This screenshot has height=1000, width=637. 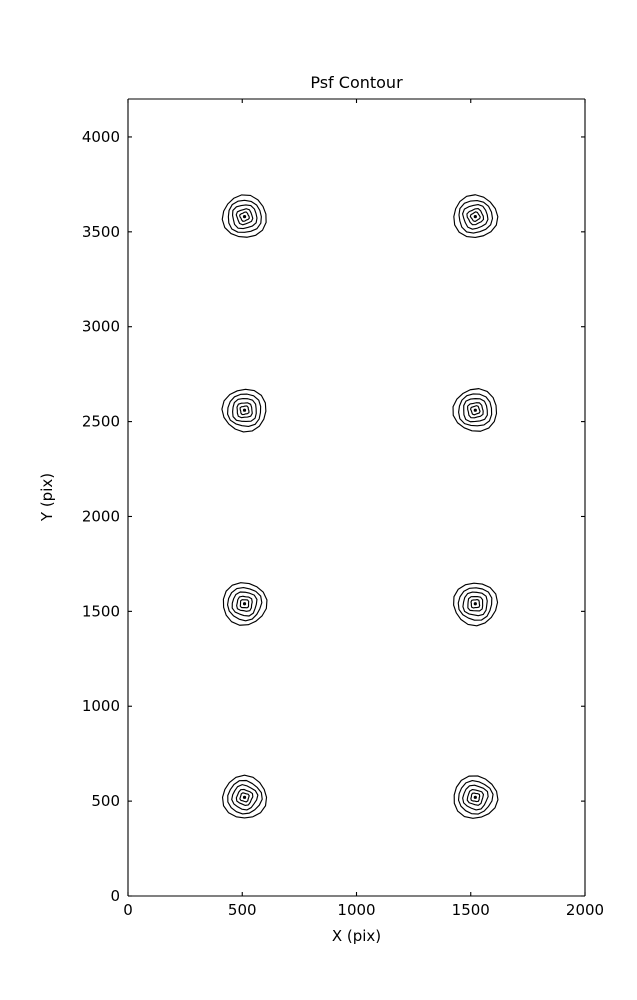 I want to click on y-axis-tick-labels: 0 500 1000 1500 2000 2500 3000 3500 4000, so click(x=101, y=516).